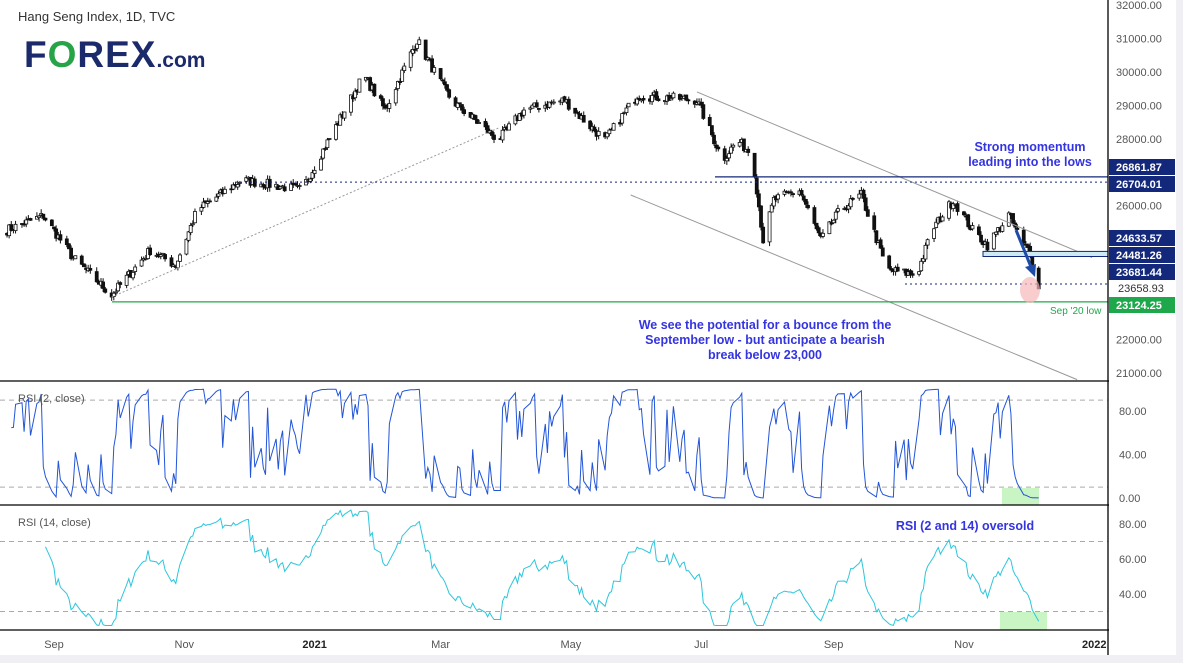  What do you see at coordinates (54, 523) in the screenshot?
I see `rsi14-label: RSI (14, close)` at bounding box center [54, 523].